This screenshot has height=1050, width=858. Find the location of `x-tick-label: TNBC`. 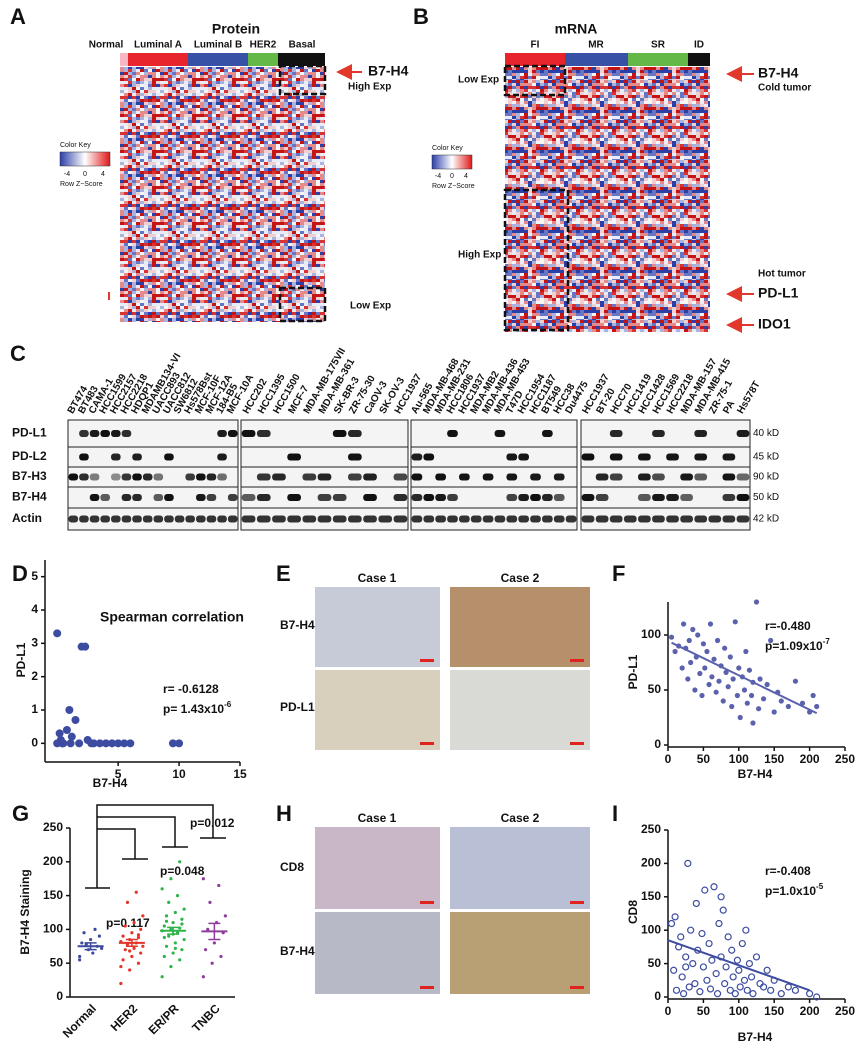

x-tick-label: TNBC is located at coordinates (206, 1018).